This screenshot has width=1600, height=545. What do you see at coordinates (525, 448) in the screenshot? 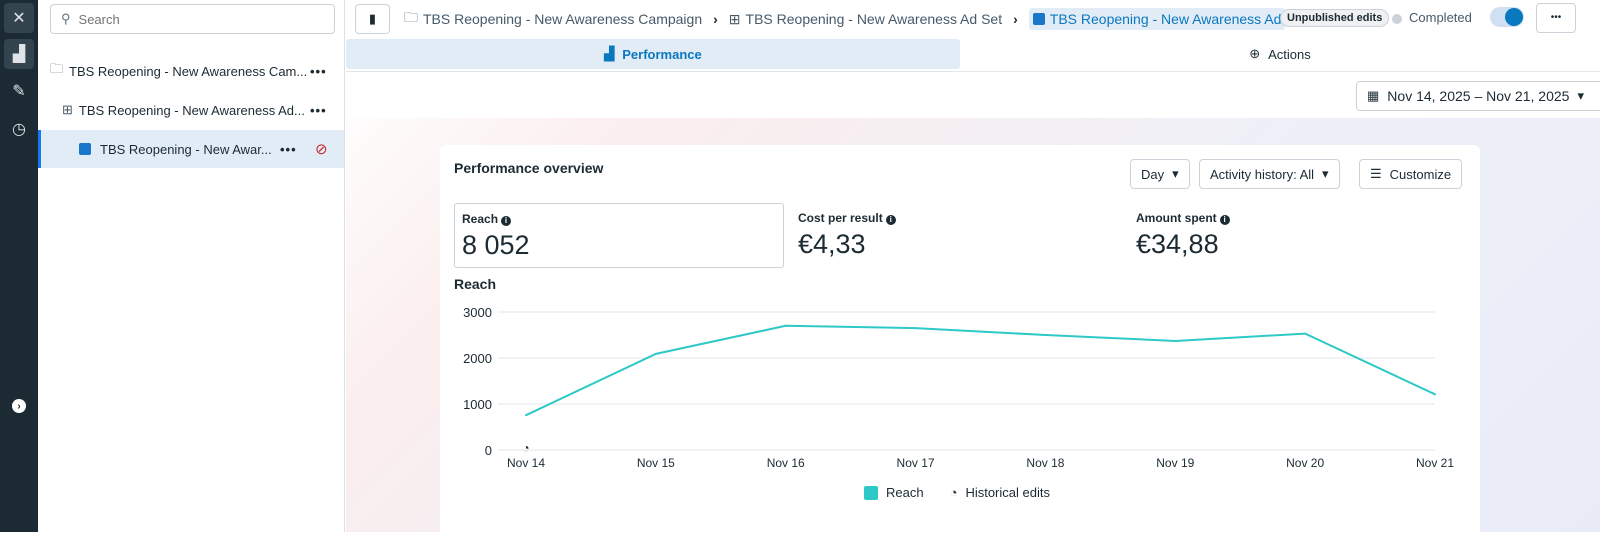
I see `historical-edit-marker-icon: ◔` at bounding box center [525, 448].